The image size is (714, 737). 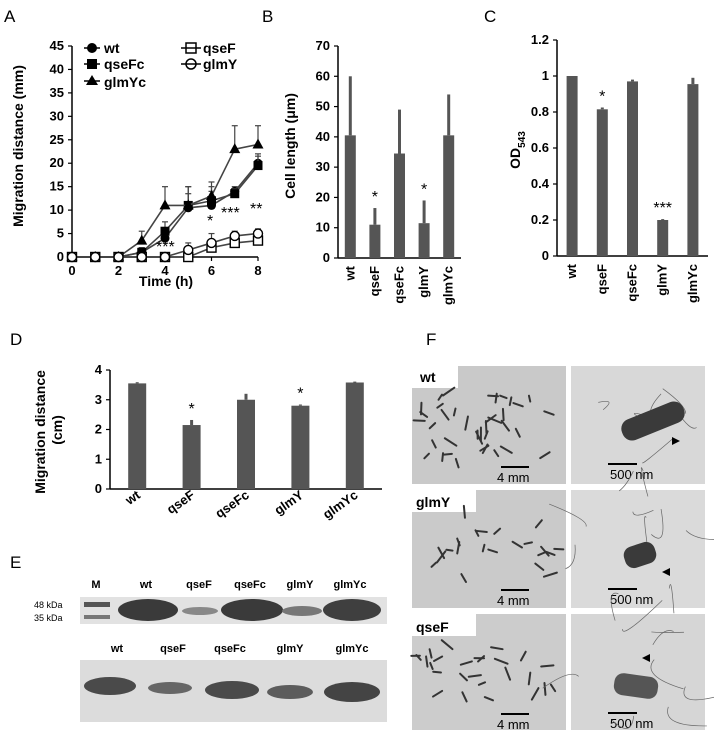 I want to click on panel-a-ytick-label: 0, so click(x=60, y=256).